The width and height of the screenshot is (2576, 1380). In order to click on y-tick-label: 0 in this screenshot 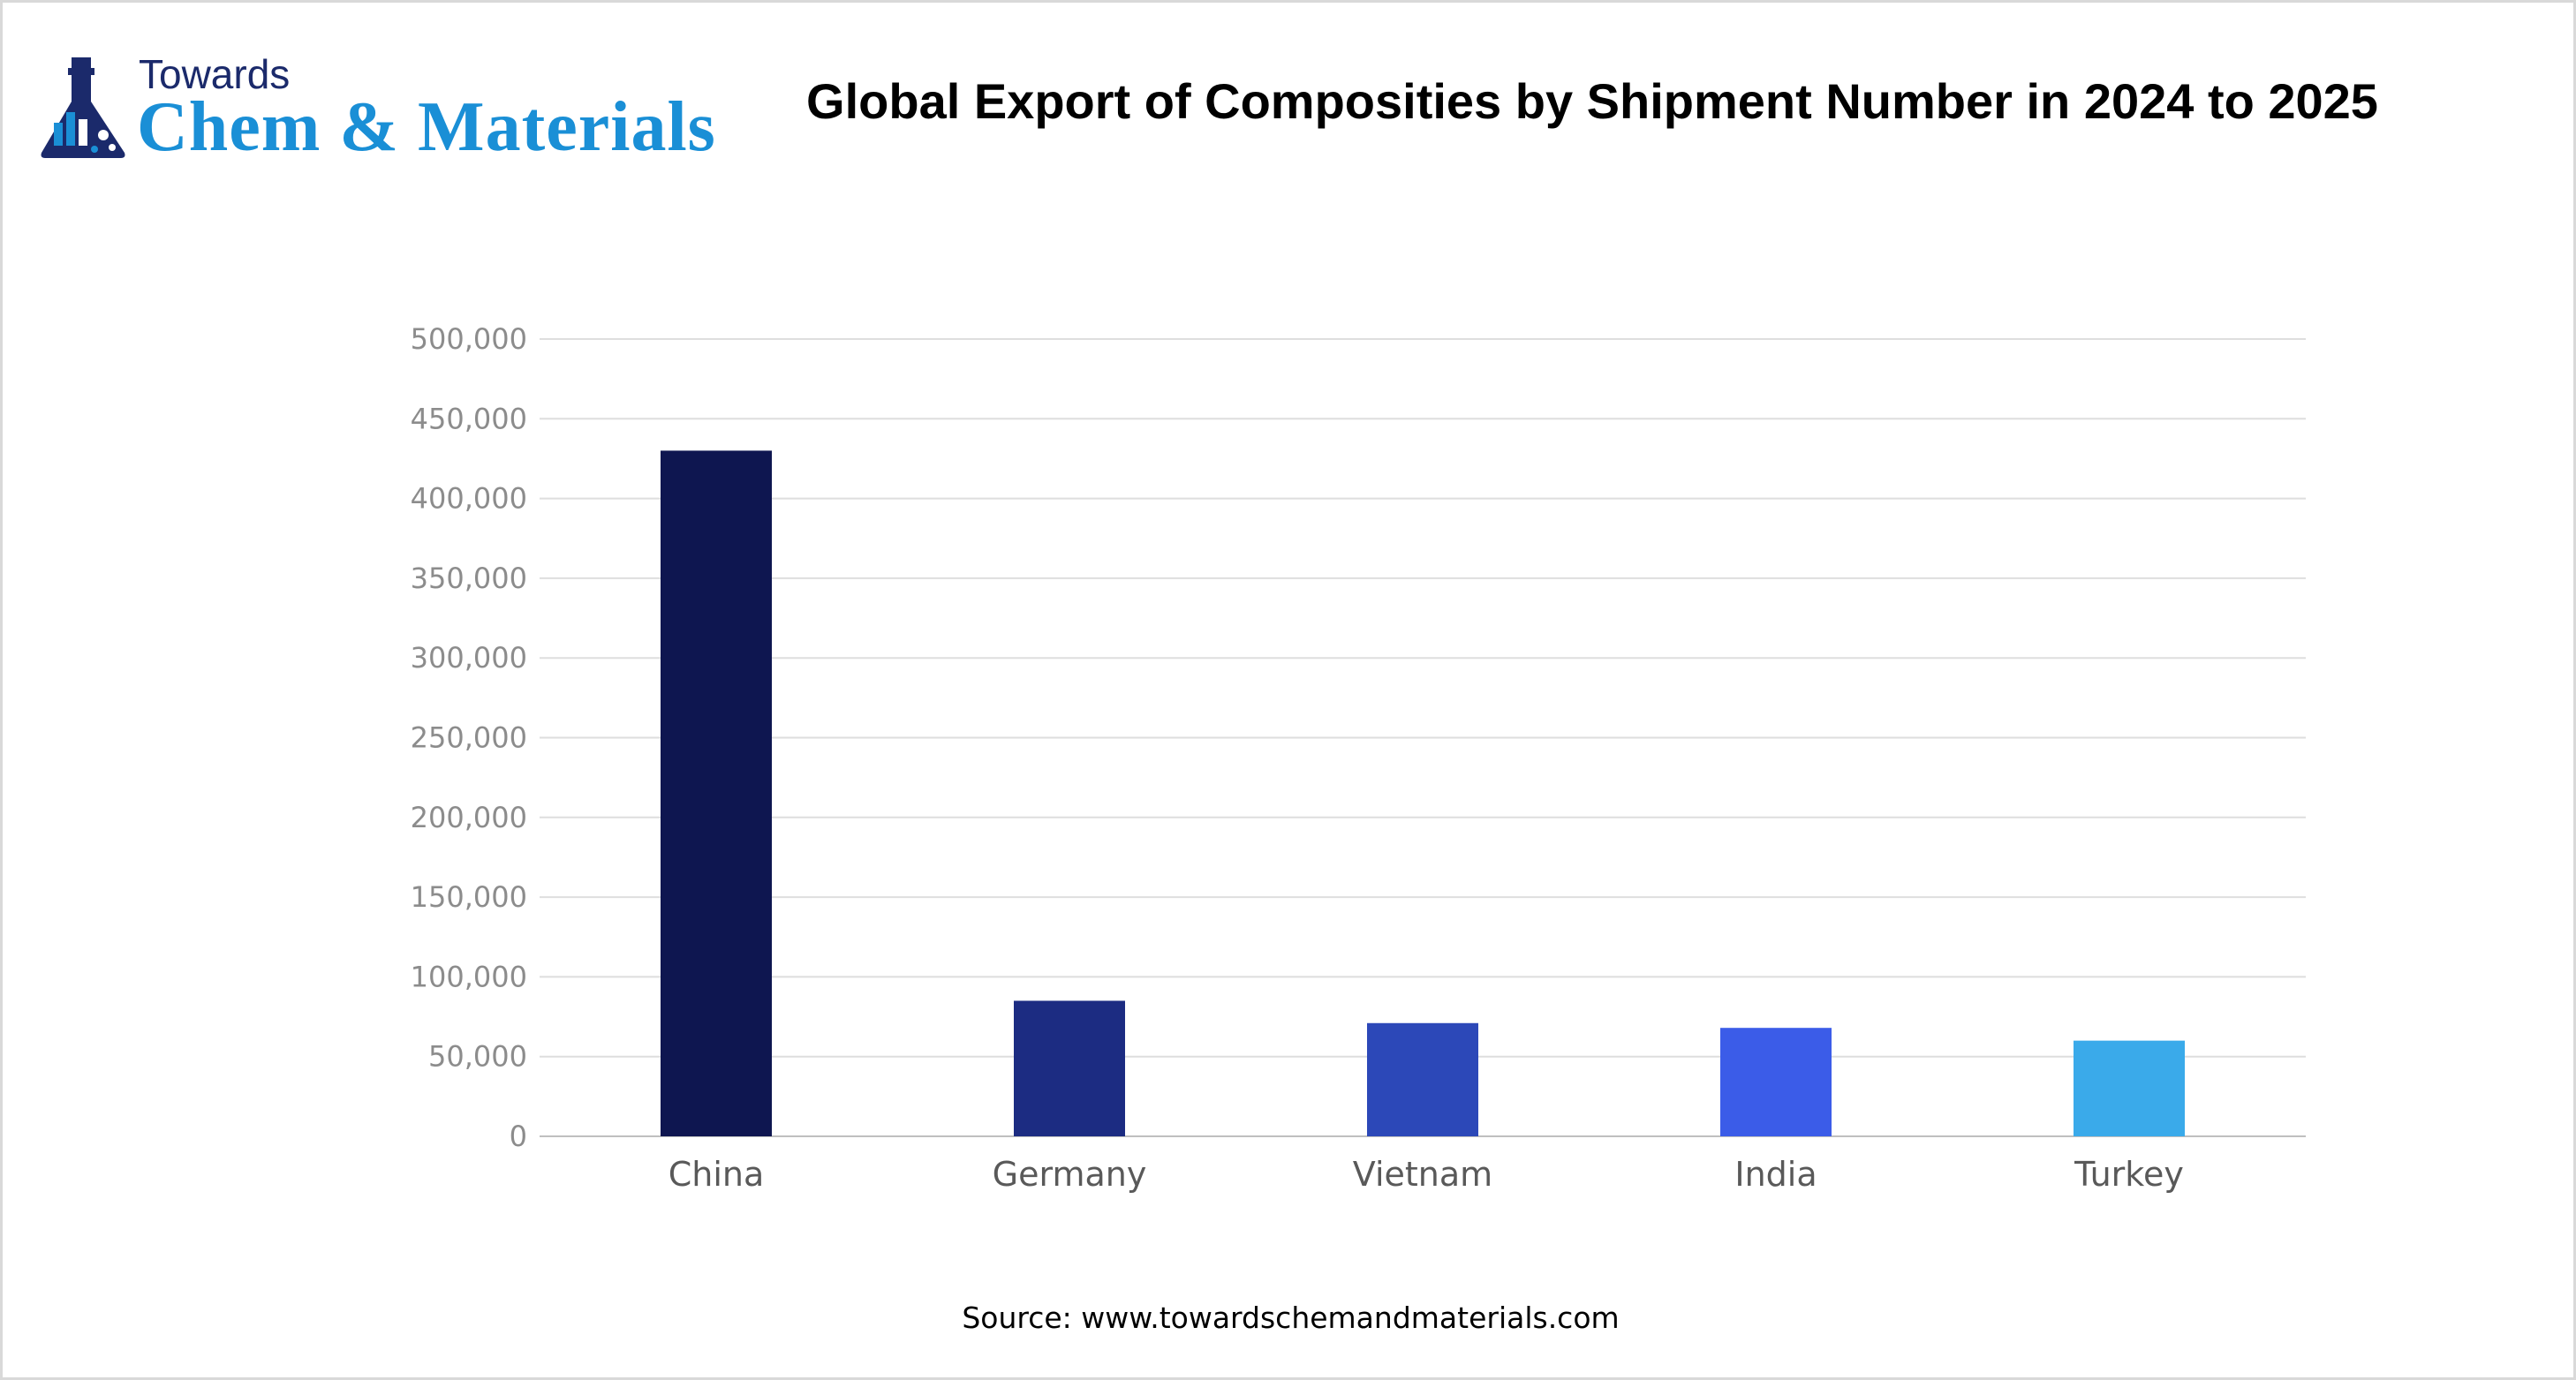, I will do `click(518, 1136)`.